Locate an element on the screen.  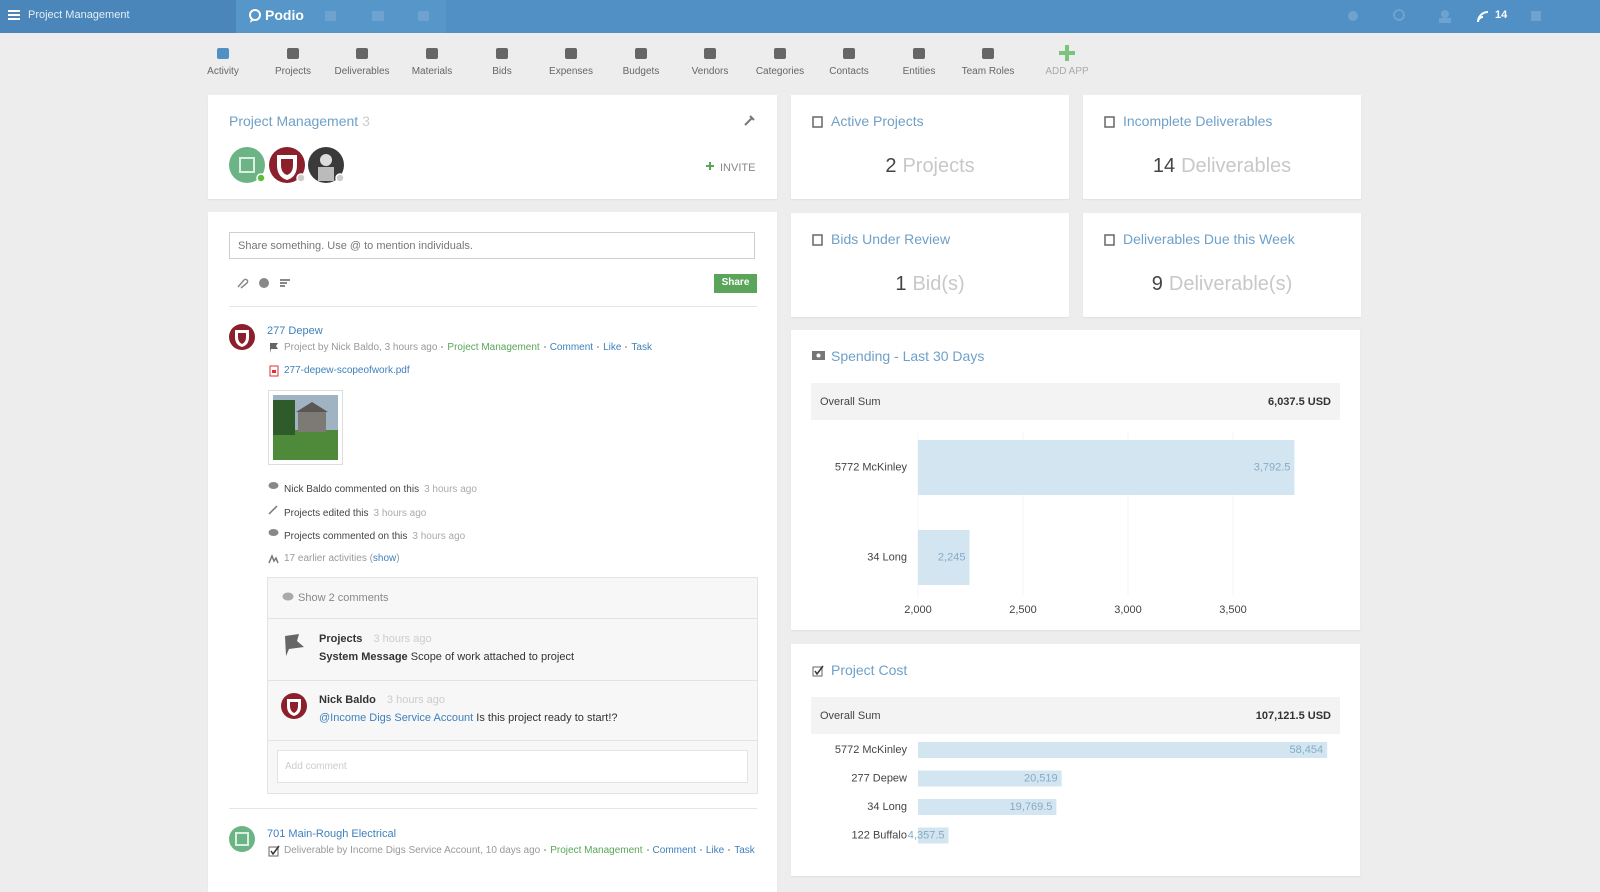
app-button: Budgets is located at coordinates (641, 60).